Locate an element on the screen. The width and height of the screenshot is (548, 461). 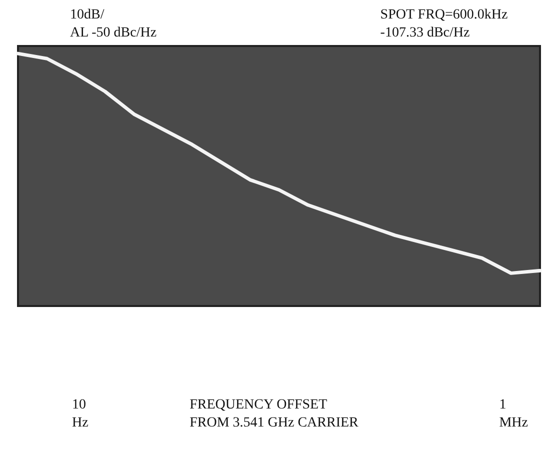
text: FREQUENCY OFFSET FROM 3.541 GHz CARRIER is located at coordinates (275, 414).